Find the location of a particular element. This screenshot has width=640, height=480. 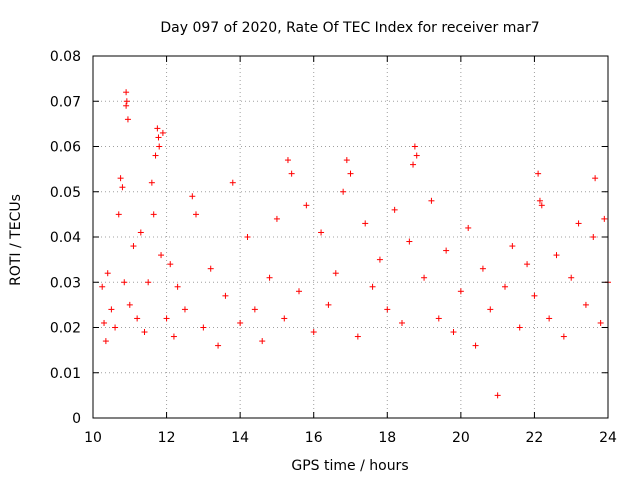

y-tick-label: 0 is located at coordinates (76, 419).